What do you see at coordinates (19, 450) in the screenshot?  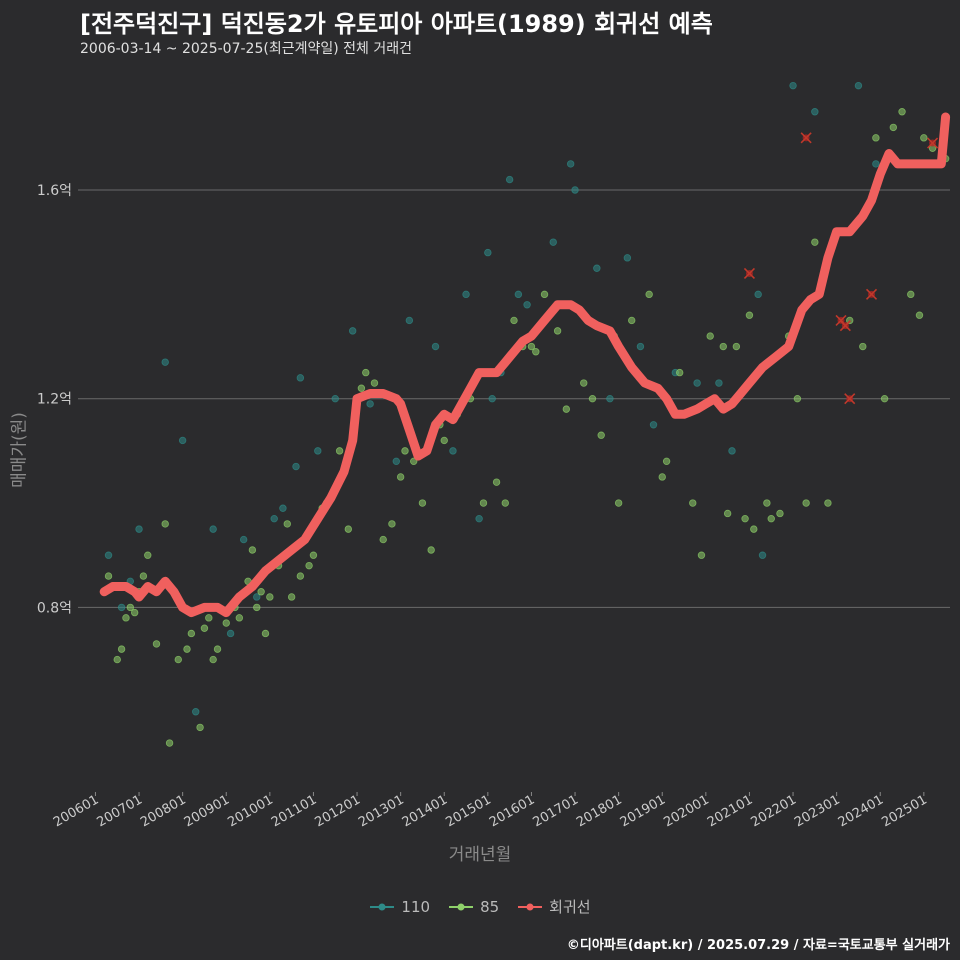 I see `y-axis-label-text: 매매가(원)` at bounding box center [19, 450].